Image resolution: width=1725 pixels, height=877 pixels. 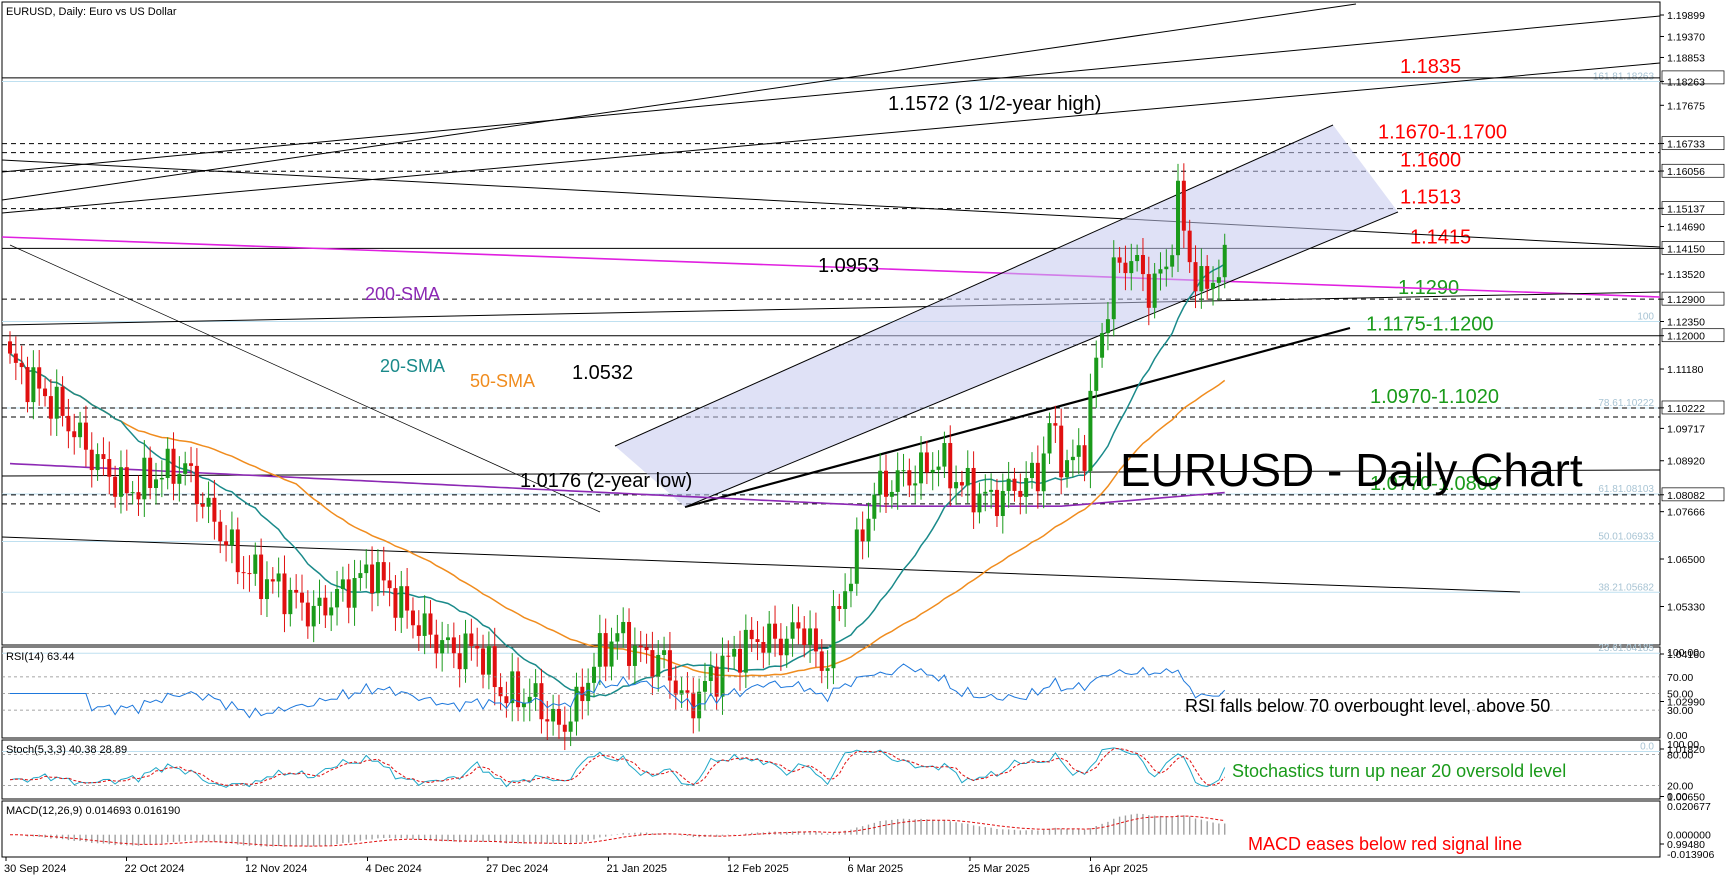 I want to click on fib-level-label: 38.21.05682, so click(x=1626, y=587).